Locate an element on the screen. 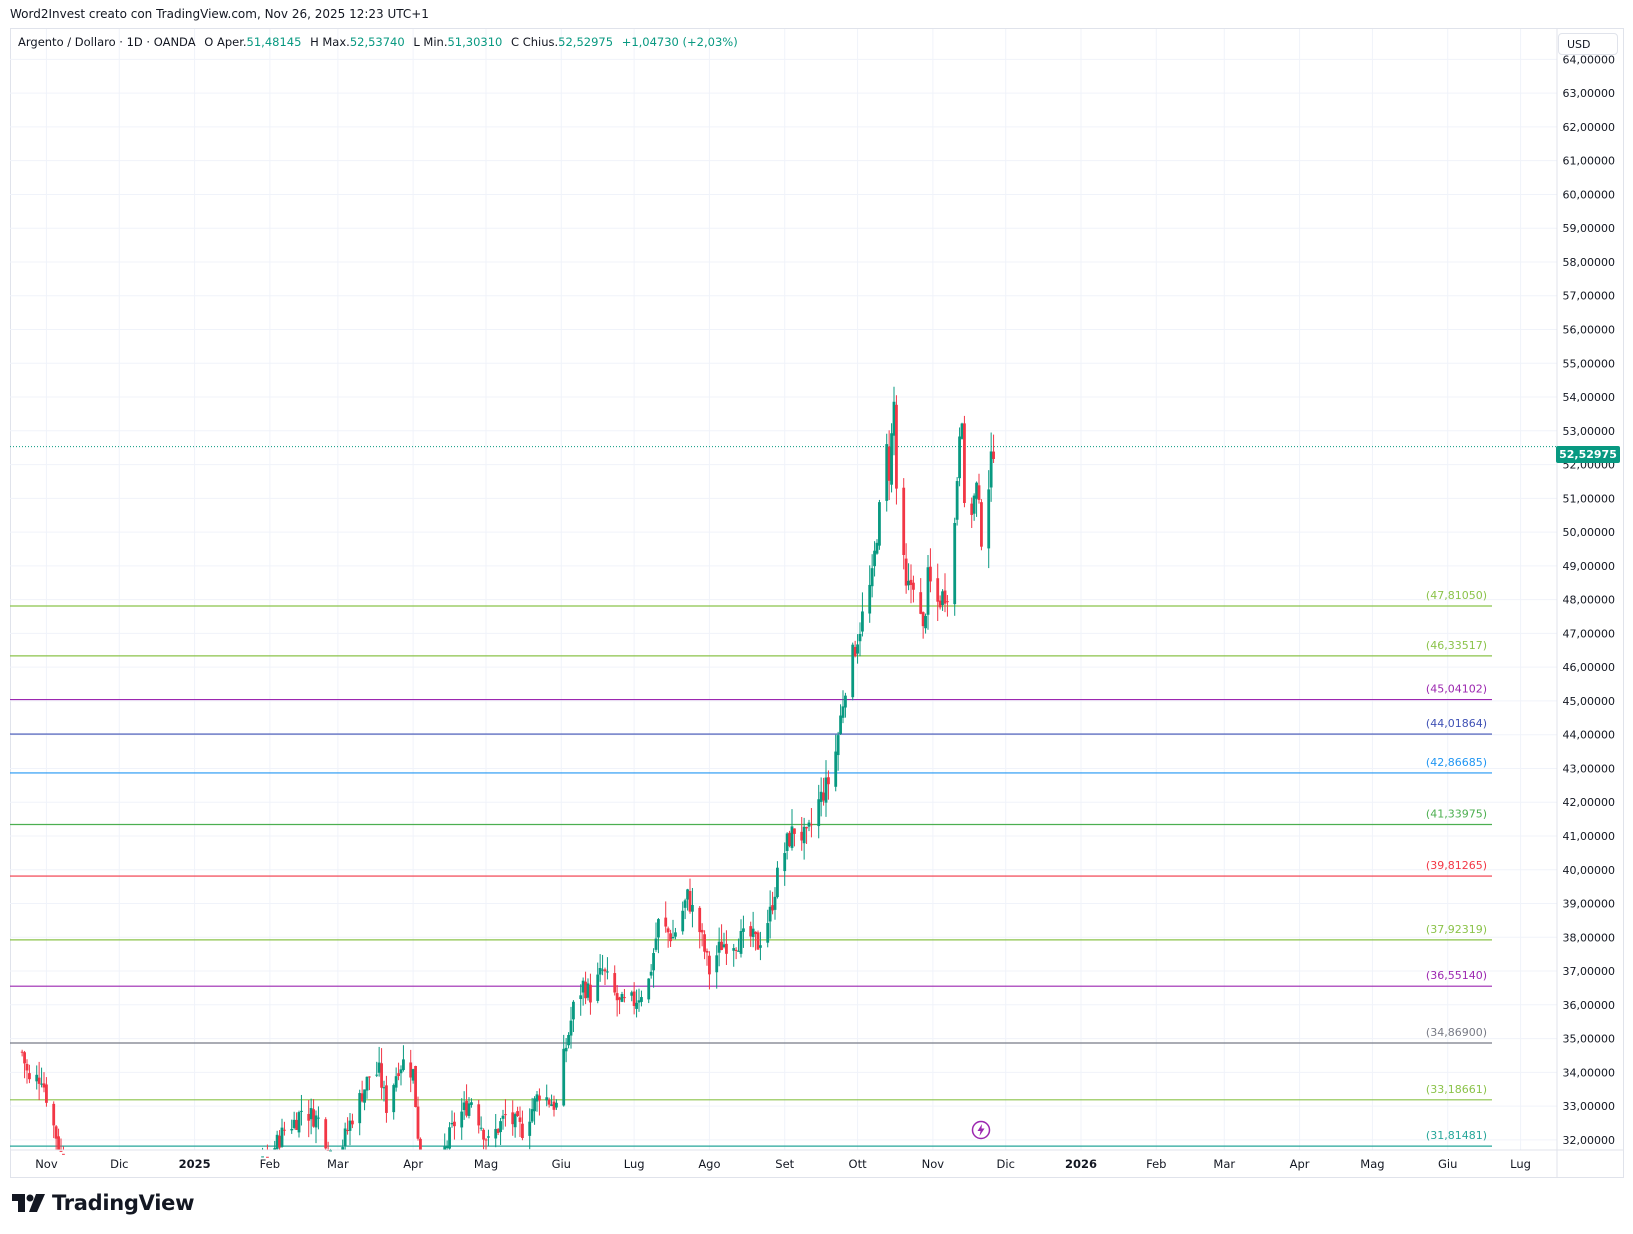 Image resolution: width=1633 pixels, height=1234 pixels. y-tick-label: 48,00000 is located at coordinates (1589, 600).